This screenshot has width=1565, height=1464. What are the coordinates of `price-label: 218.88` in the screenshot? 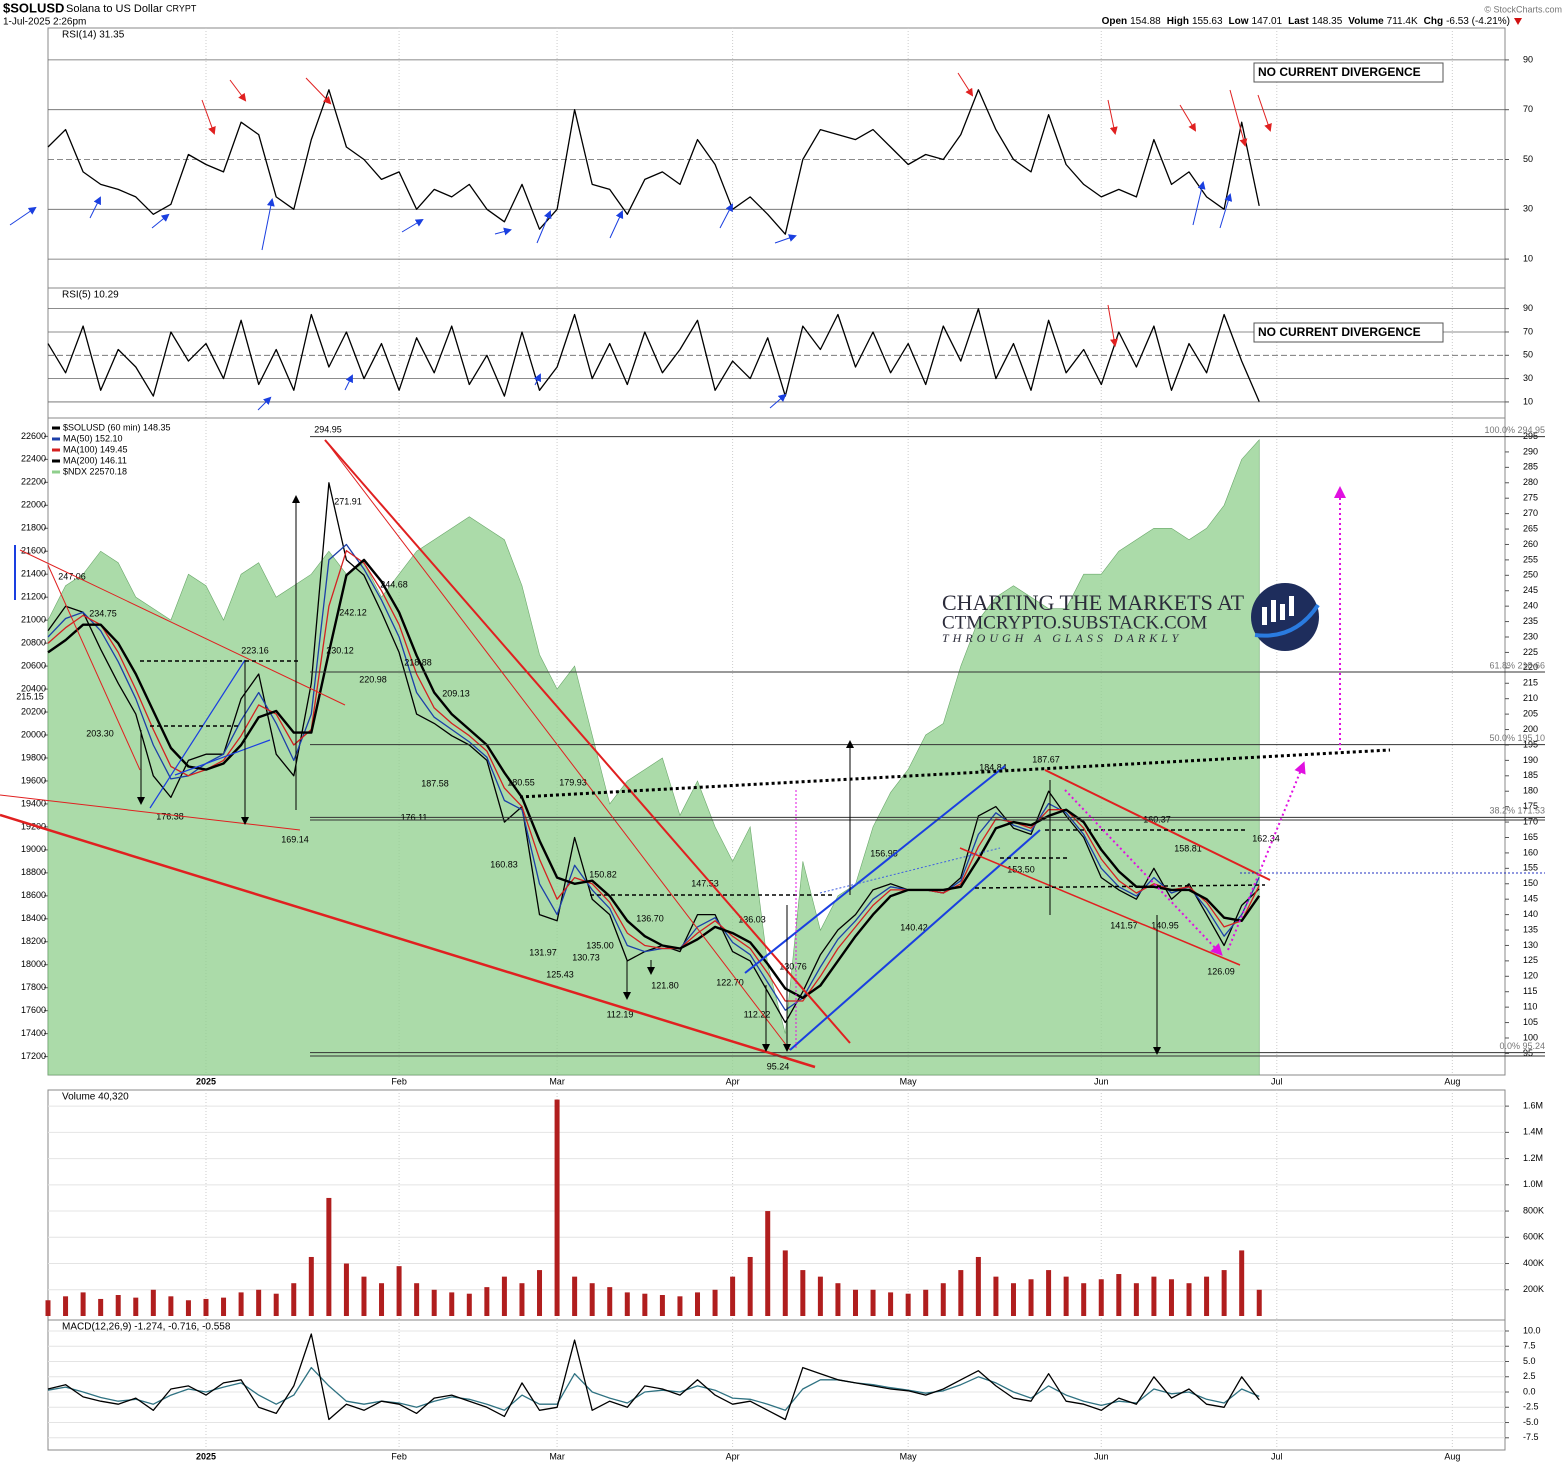 It's located at (418, 662).